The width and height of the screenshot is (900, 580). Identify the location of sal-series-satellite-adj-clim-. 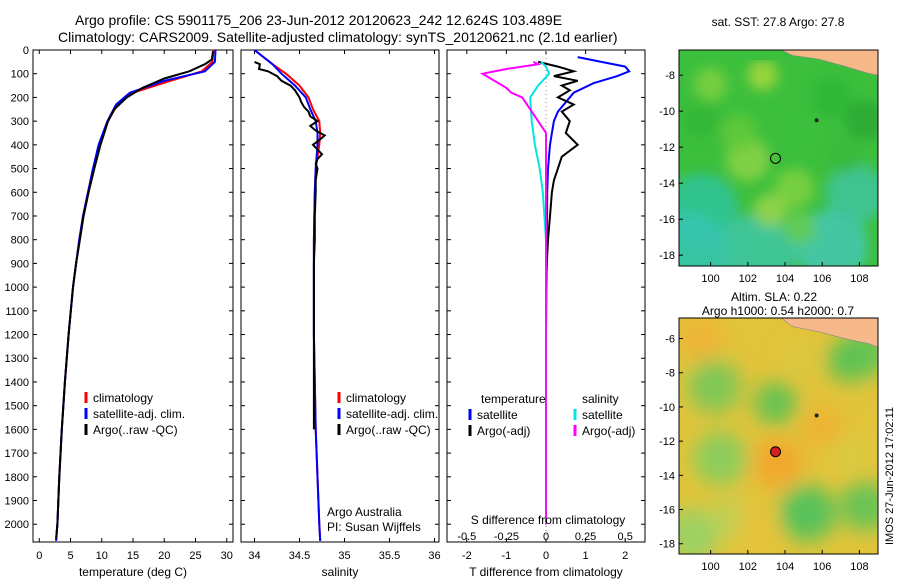
(287, 295).